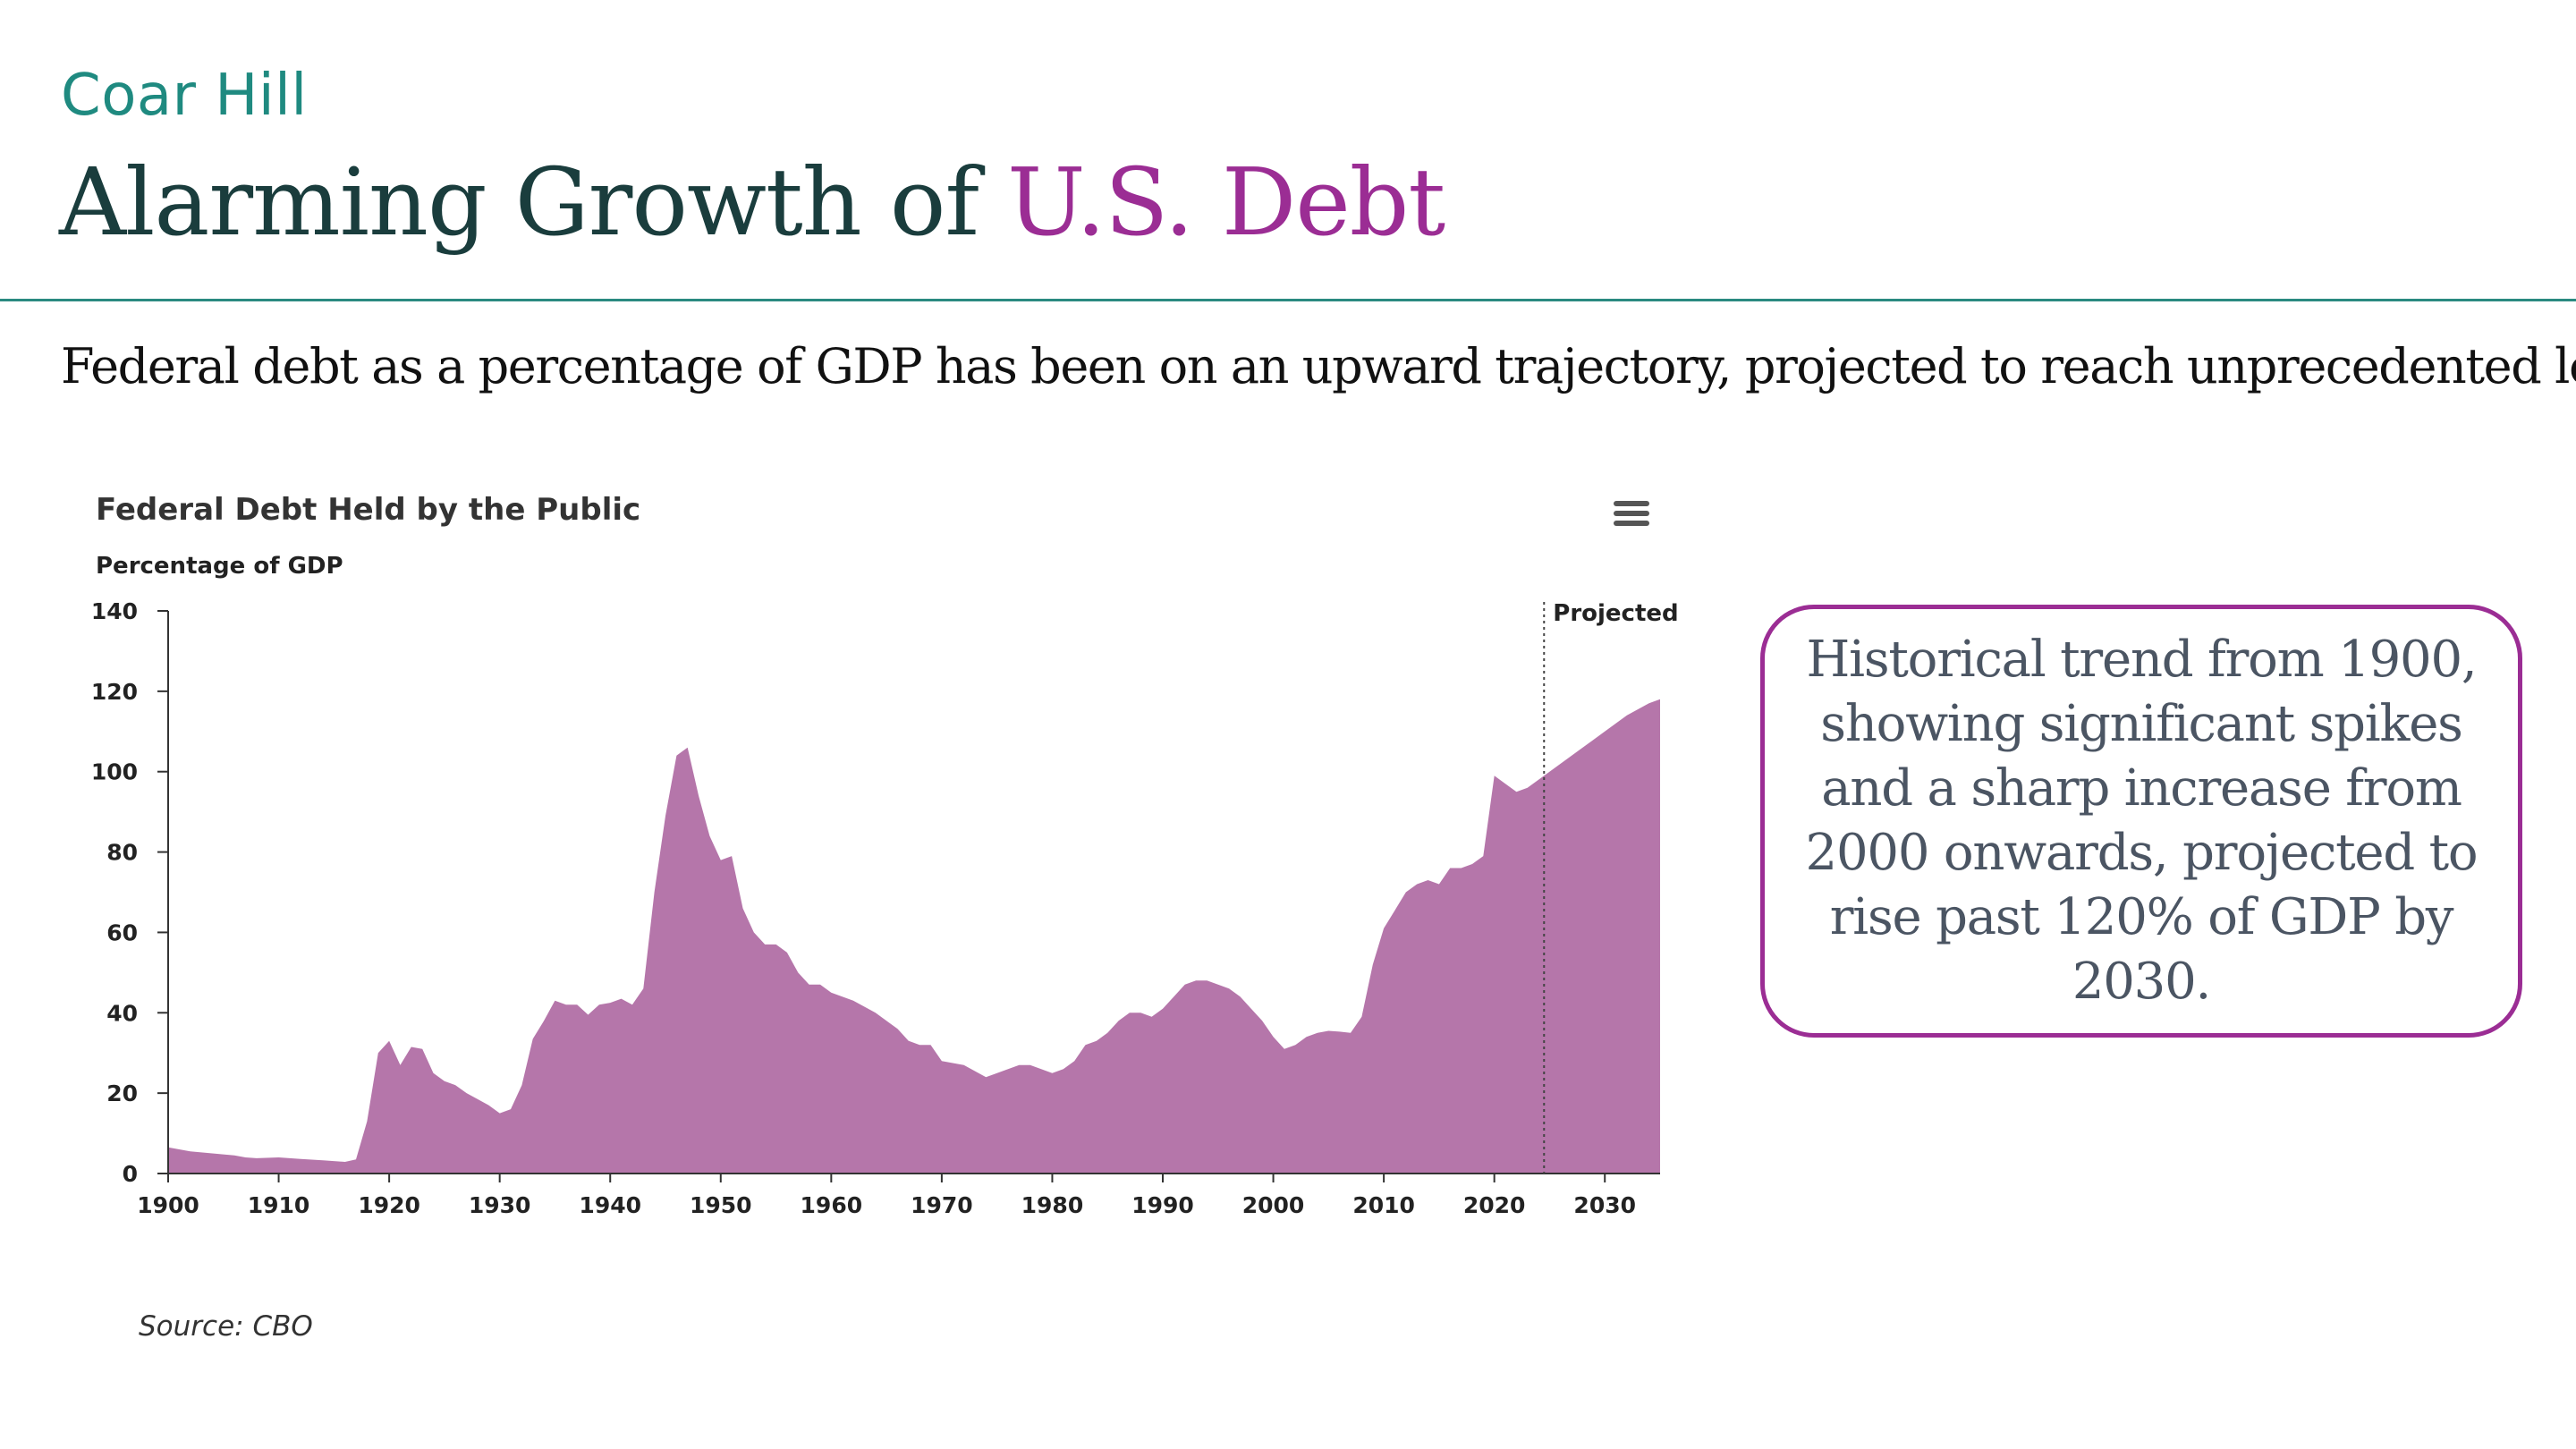 The width and height of the screenshot is (2576, 1449). What do you see at coordinates (610, 1205) in the screenshot?
I see `x-tick-label: 1940` at bounding box center [610, 1205].